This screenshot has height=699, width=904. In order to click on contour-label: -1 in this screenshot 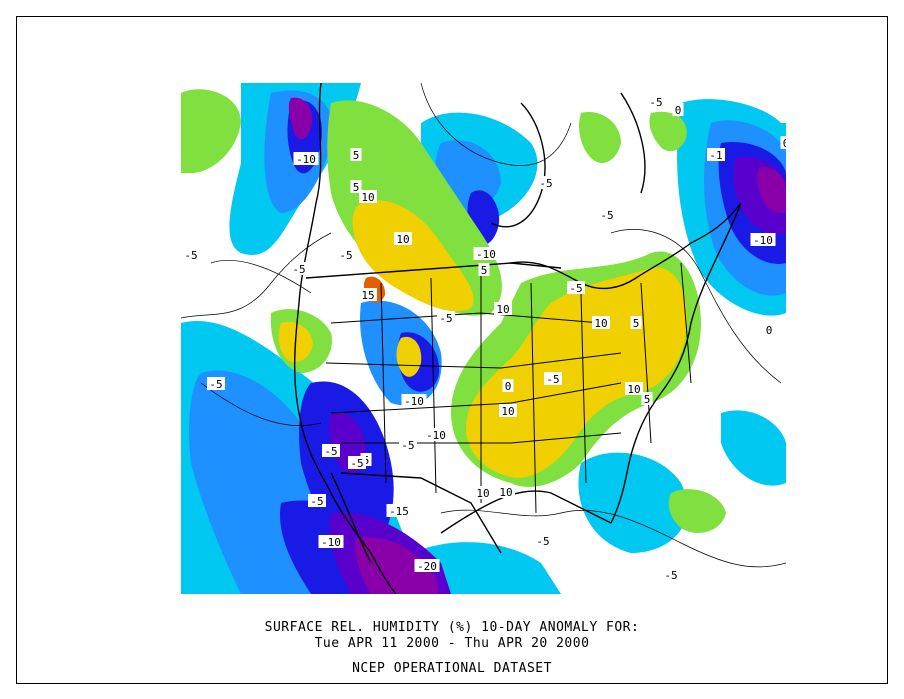, I will do `click(715, 155)`.